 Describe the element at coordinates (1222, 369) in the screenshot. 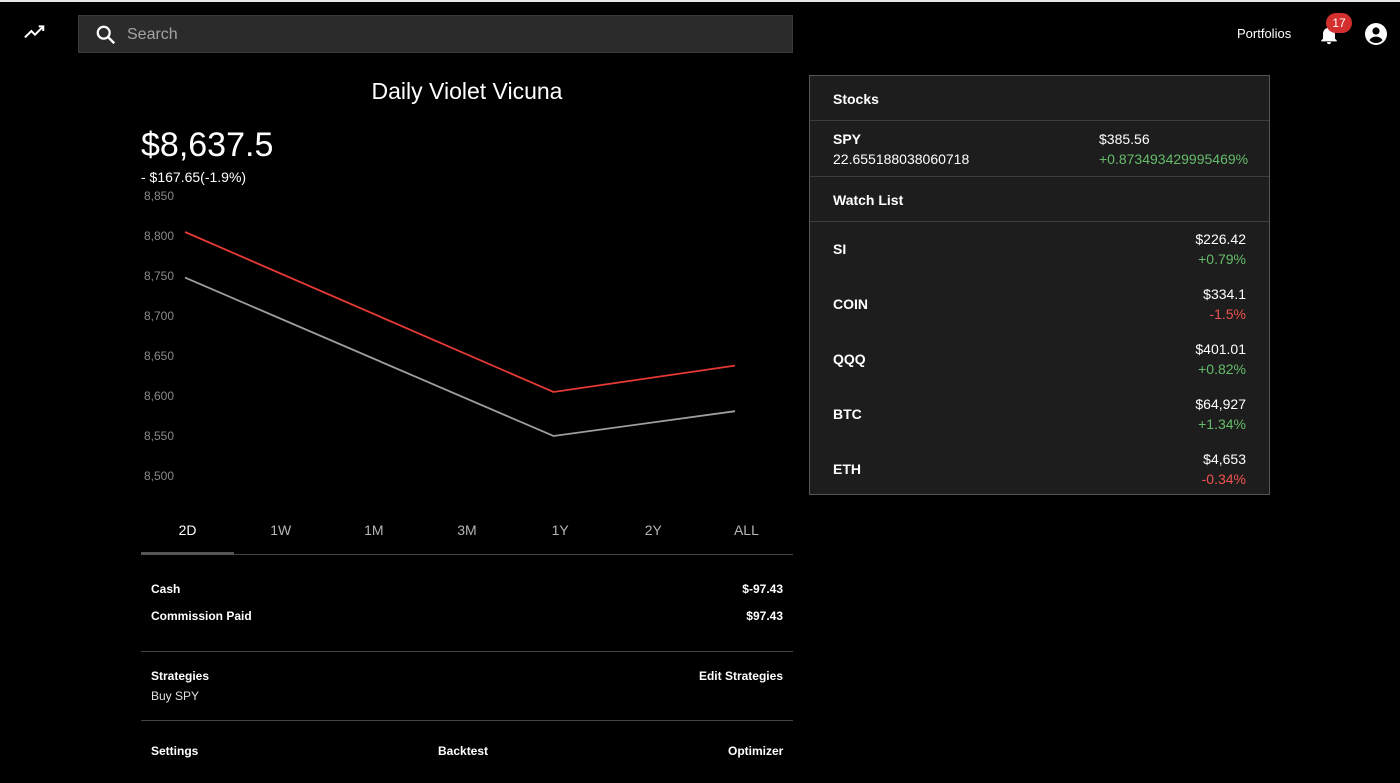

I see `watch-change: +0.82%` at that location.